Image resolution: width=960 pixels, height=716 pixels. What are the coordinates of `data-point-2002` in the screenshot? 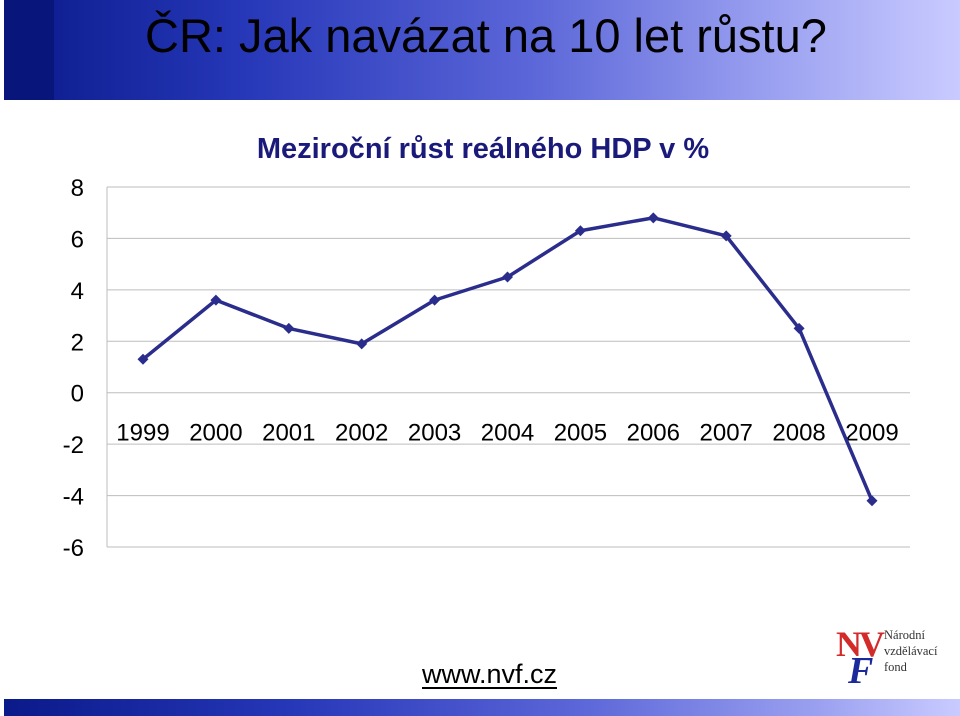 It's located at (362, 344).